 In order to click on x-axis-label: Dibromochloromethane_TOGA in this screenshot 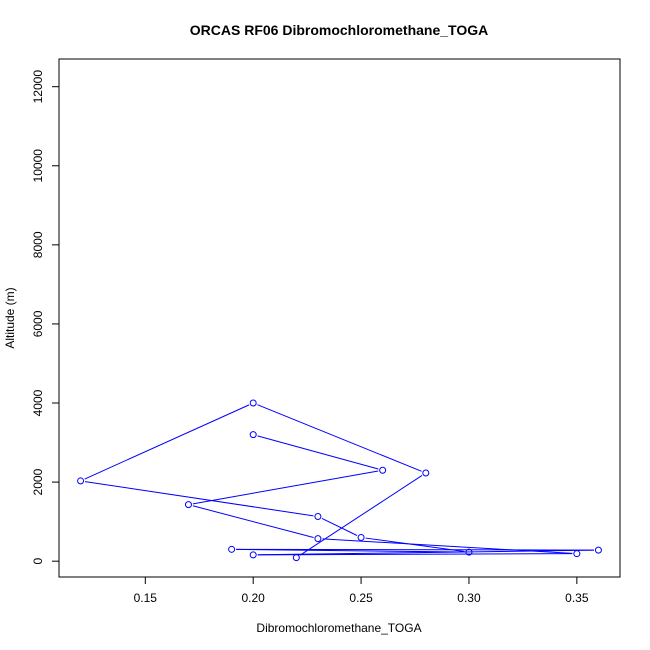, I will do `click(338, 628)`.